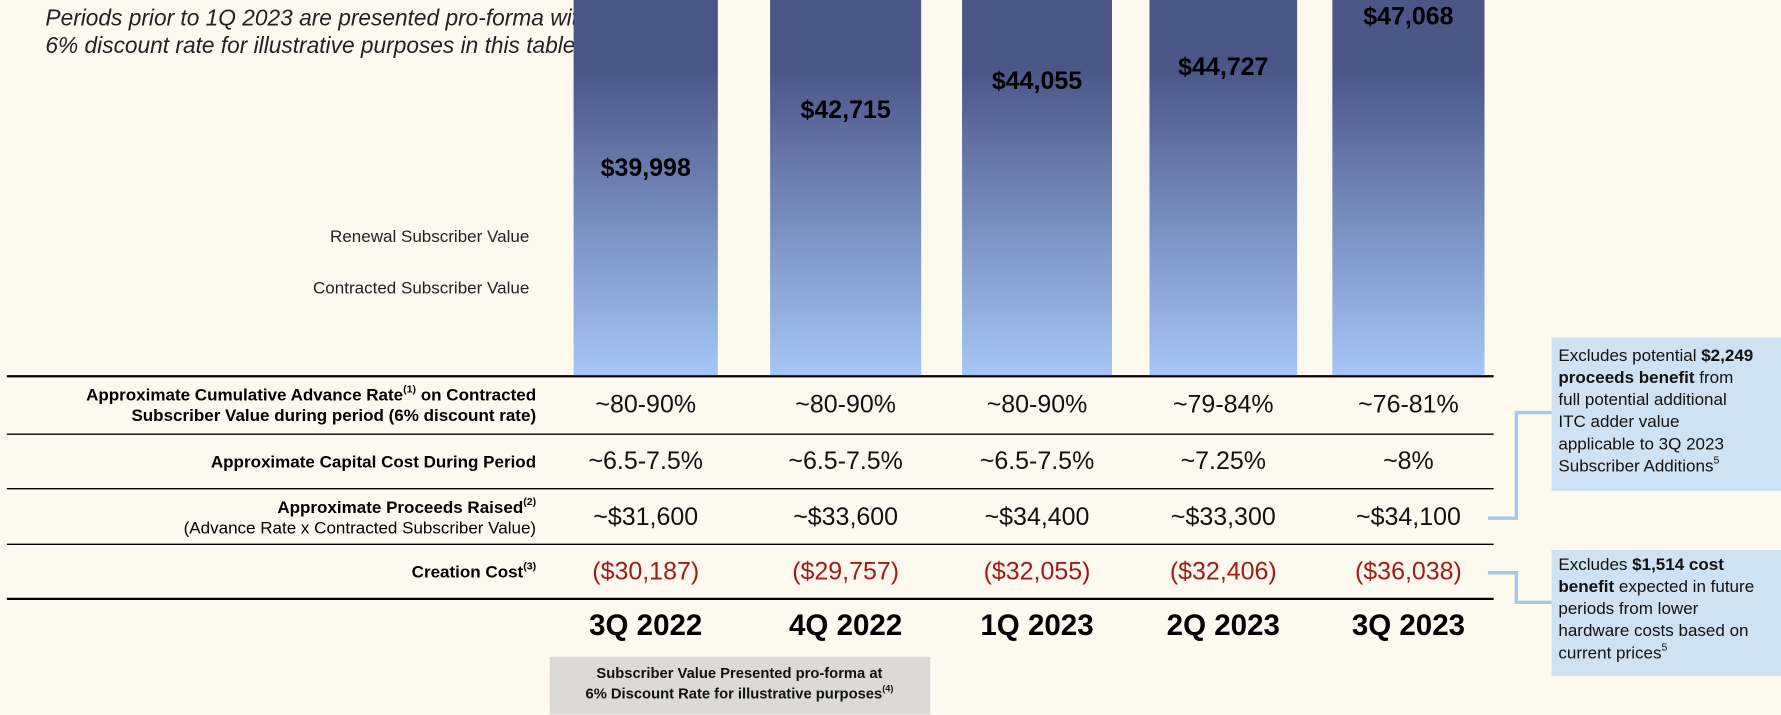 This screenshot has width=1781, height=715. Describe the element at coordinates (1408, 461) in the screenshot. I see `cell-value: ~8%` at that location.